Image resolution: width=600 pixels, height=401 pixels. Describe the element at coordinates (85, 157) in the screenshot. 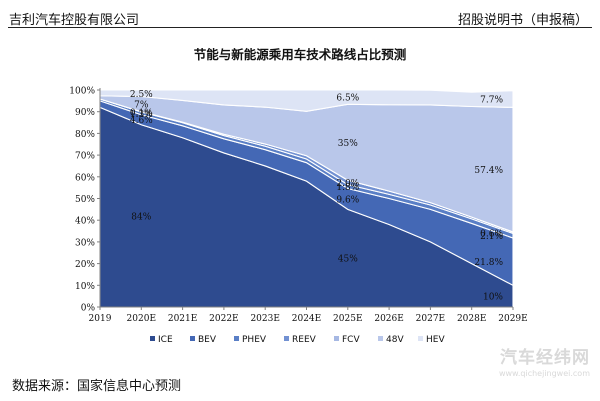

I see `y-tick-label: 70%` at that location.